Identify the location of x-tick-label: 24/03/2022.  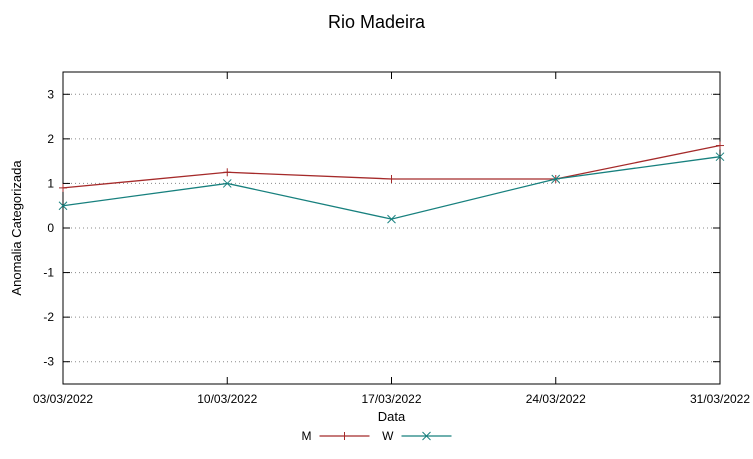
(556, 399).